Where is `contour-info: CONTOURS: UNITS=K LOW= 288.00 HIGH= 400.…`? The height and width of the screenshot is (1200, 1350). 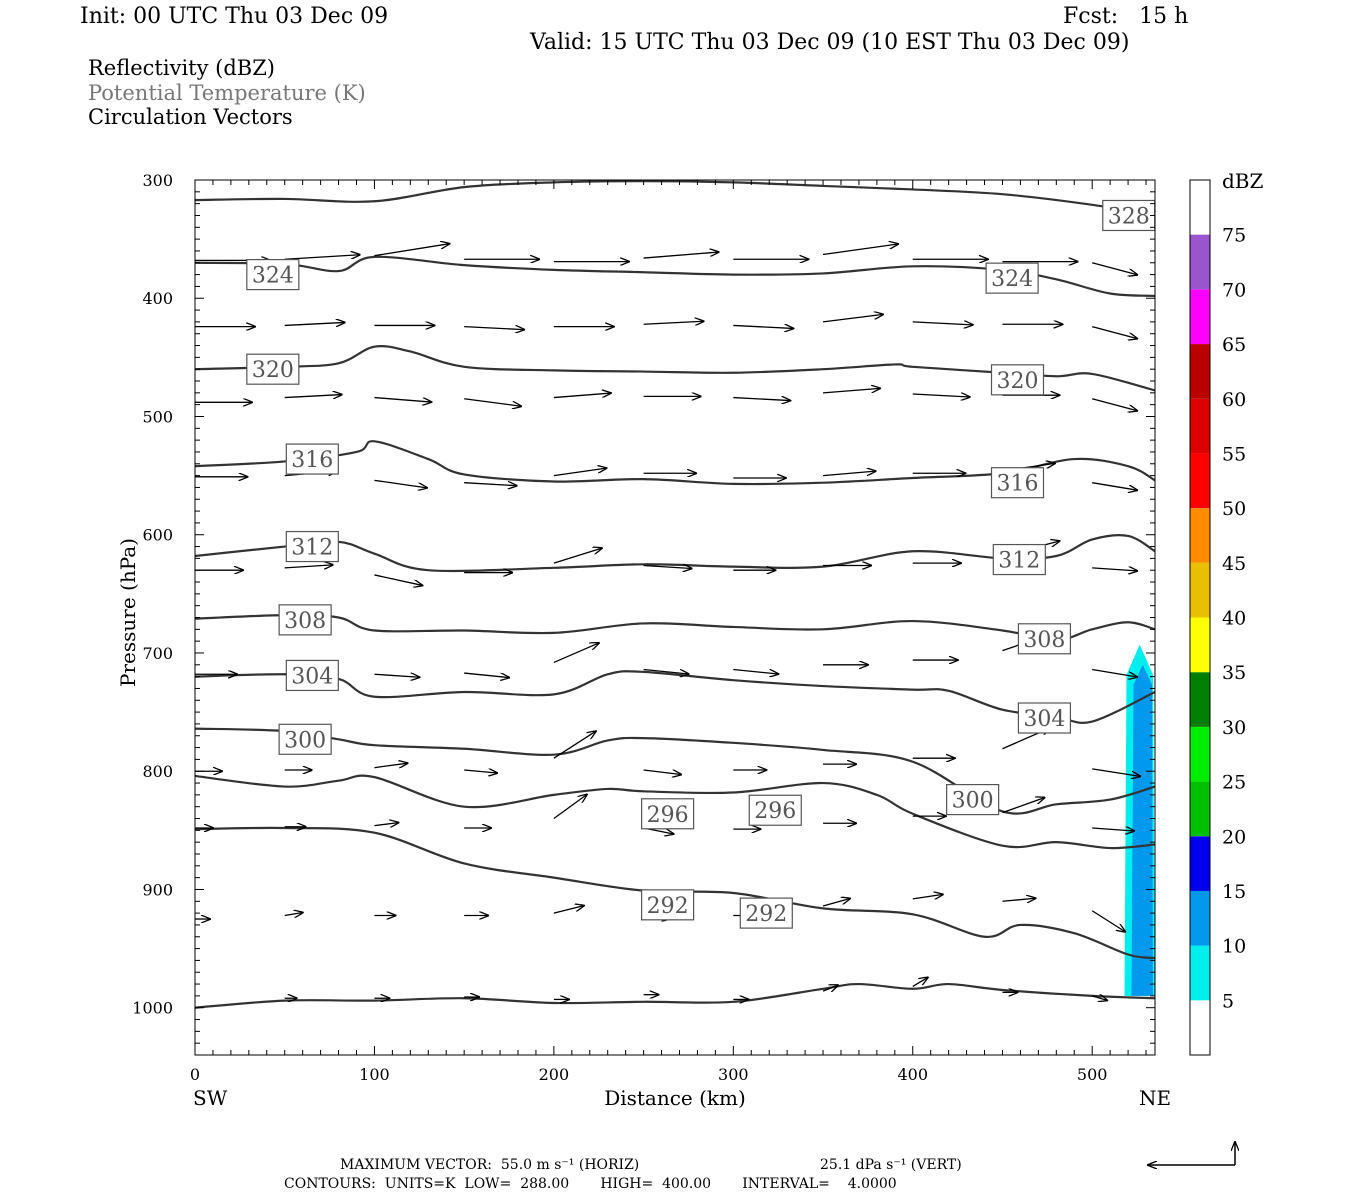 contour-info: CONTOURS: UNITS=K LOW= 288.00 HIGH= 400.… is located at coordinates (590, 1184).